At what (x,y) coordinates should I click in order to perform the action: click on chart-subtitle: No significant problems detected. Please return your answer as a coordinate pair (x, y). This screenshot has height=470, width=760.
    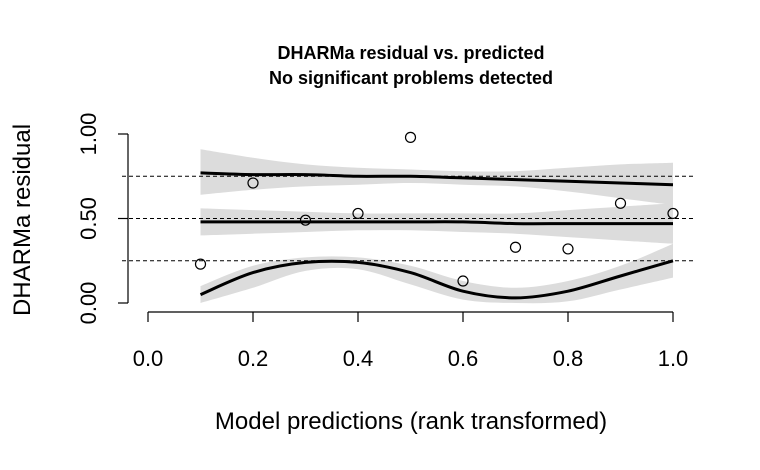
    Looking at the image, I should click on (411, 78).